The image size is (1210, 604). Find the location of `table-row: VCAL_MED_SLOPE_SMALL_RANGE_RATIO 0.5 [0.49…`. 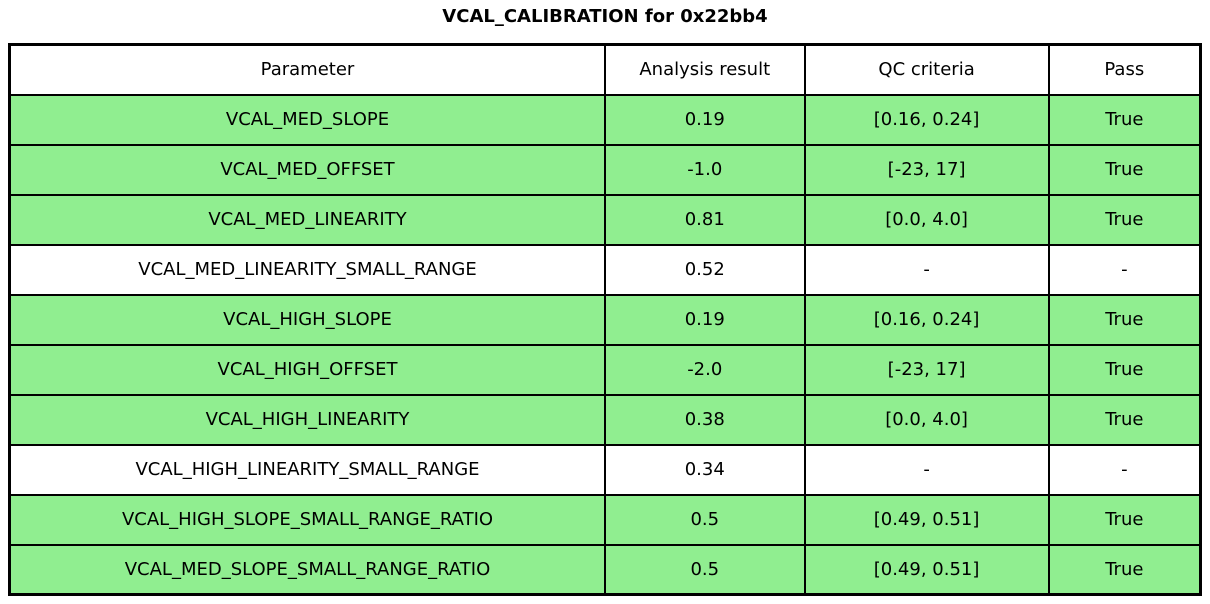

table-row: VCAL_MED_SLOPE_SMALL_RANGE_RATIO 0.5 [0.49… is located at coordinates (605, 569).